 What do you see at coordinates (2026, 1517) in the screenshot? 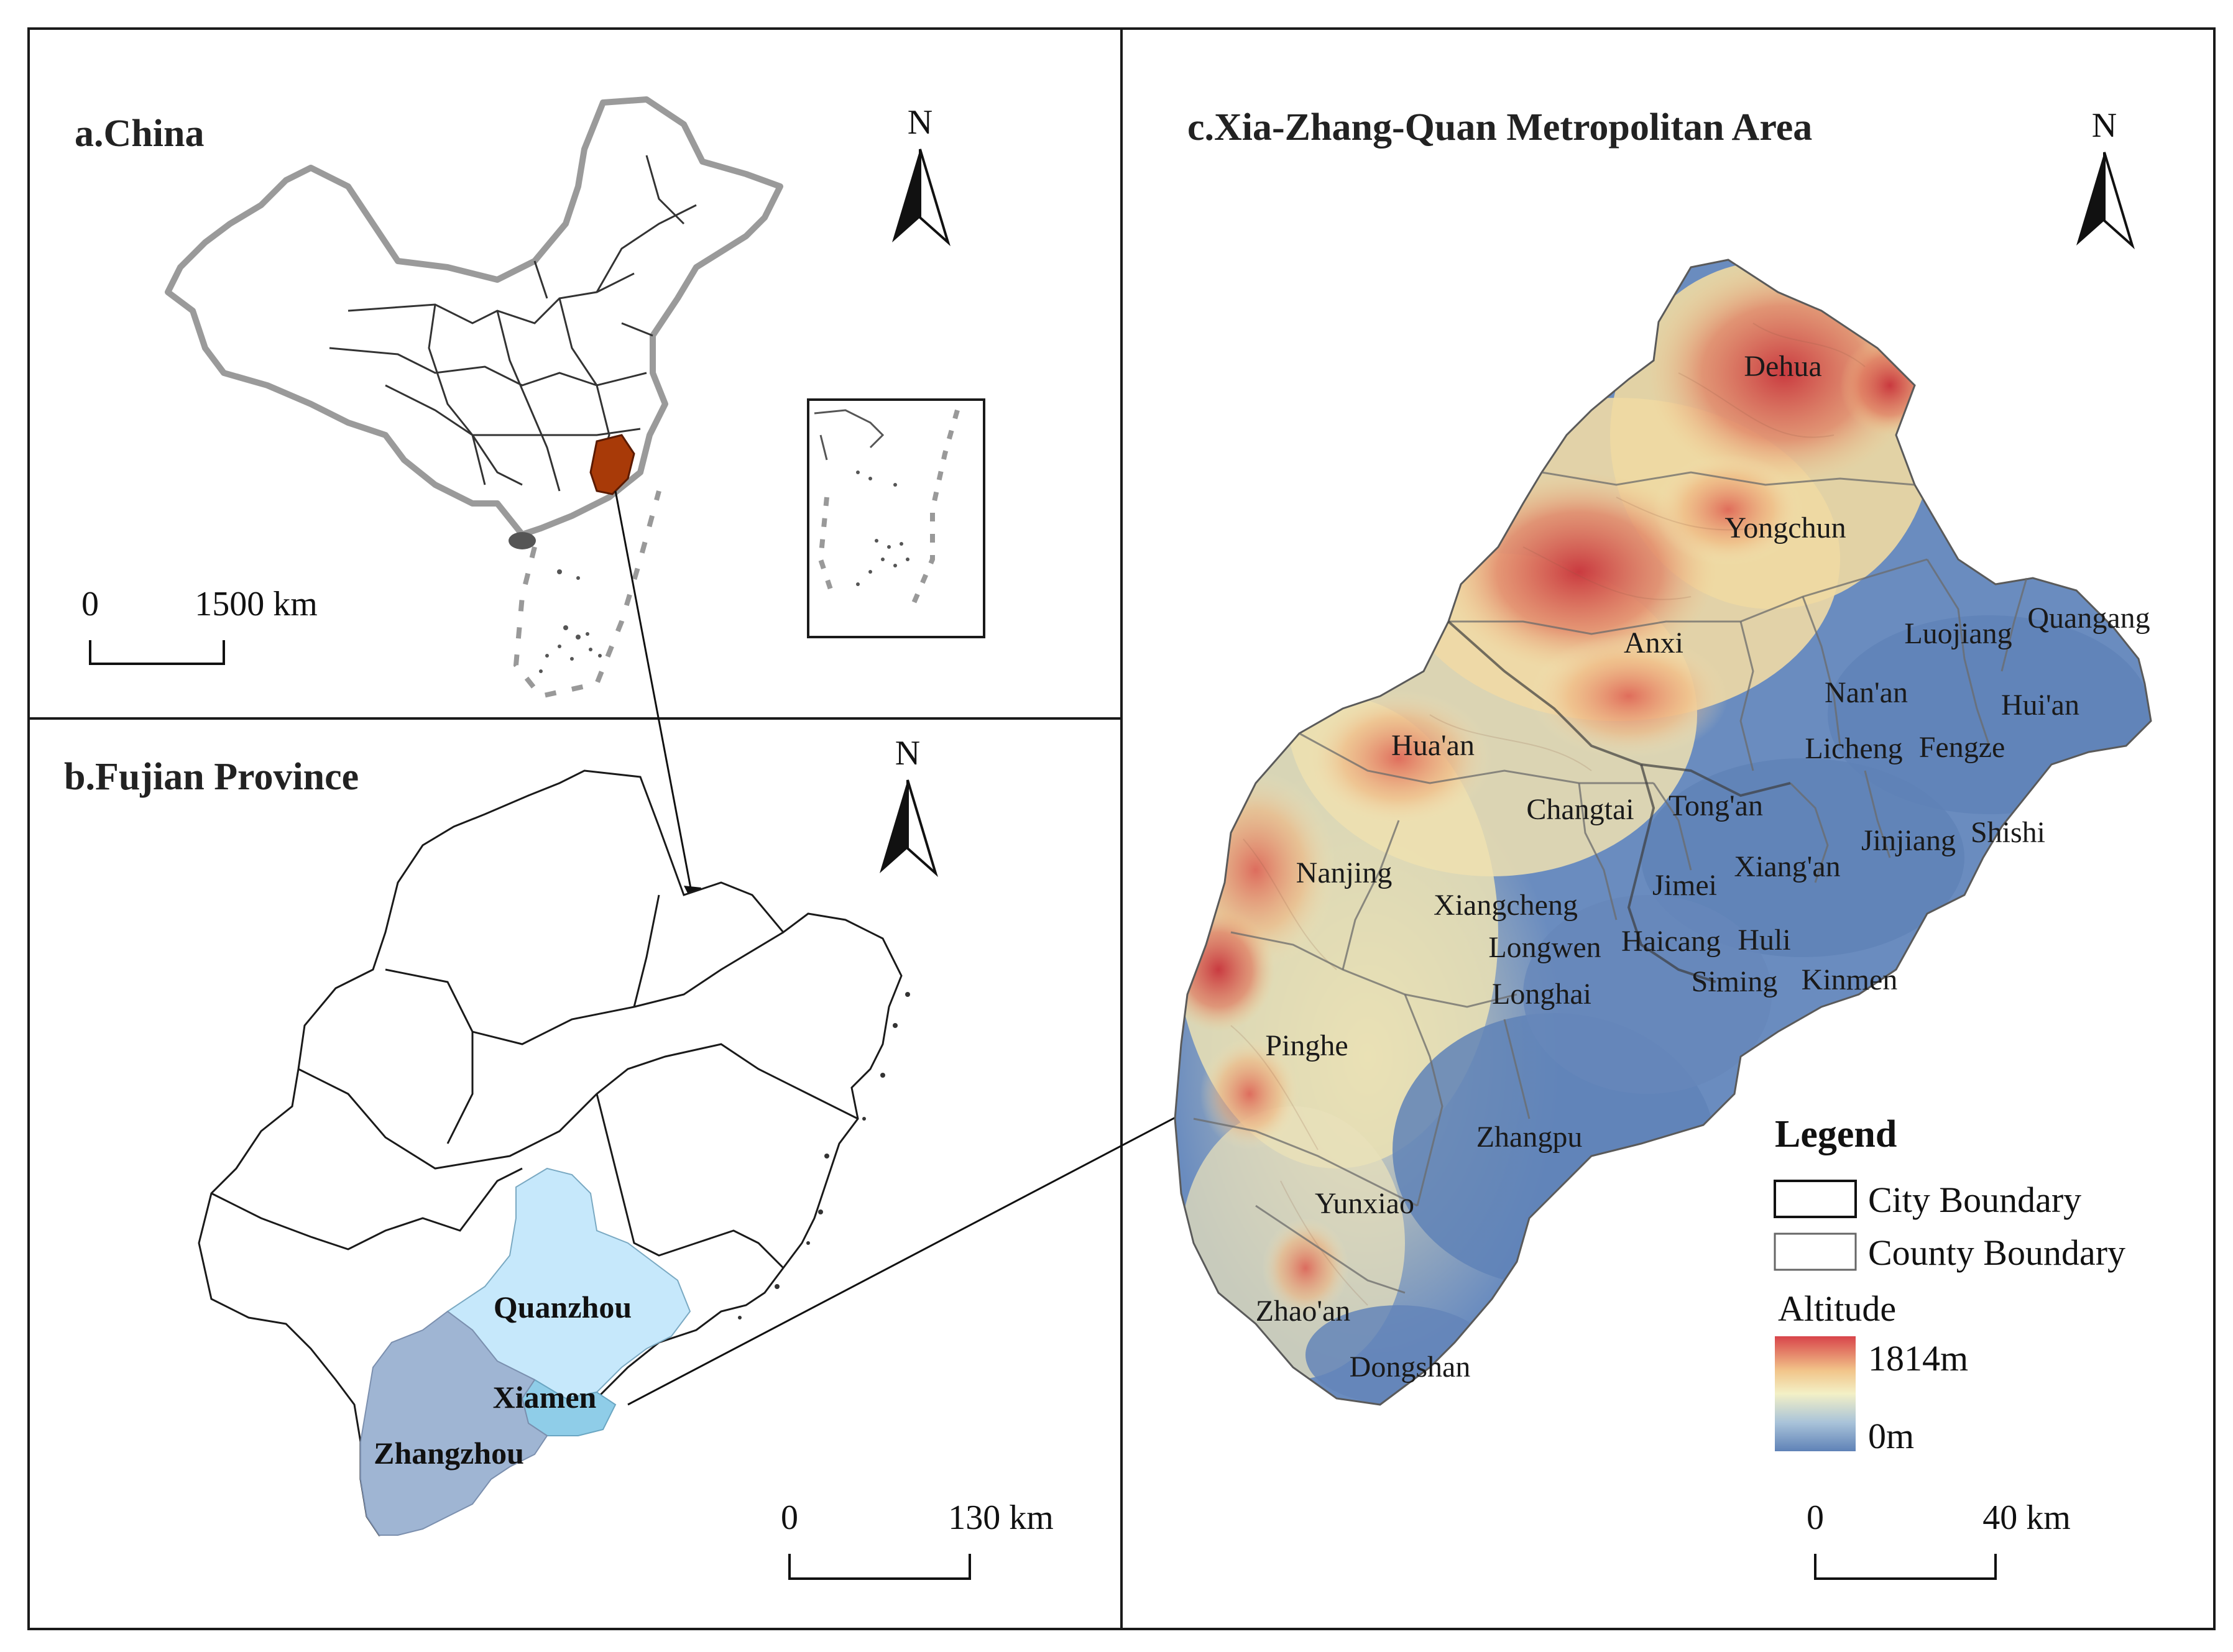
I see `svg-text: 40 km` at bounding box center [2026, 1517].